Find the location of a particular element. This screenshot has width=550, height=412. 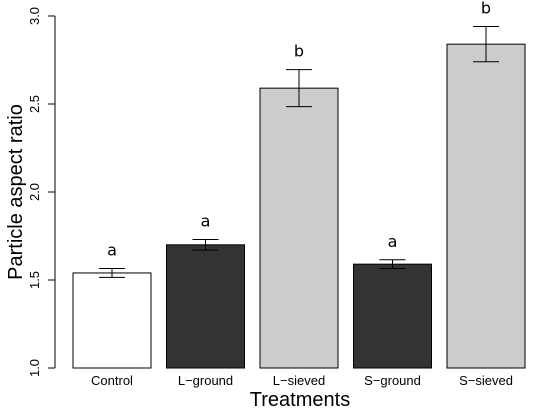

x-tick-labels: Control L−ground L−sieved S−ground S−sieved is located at coordinates (302, 380).